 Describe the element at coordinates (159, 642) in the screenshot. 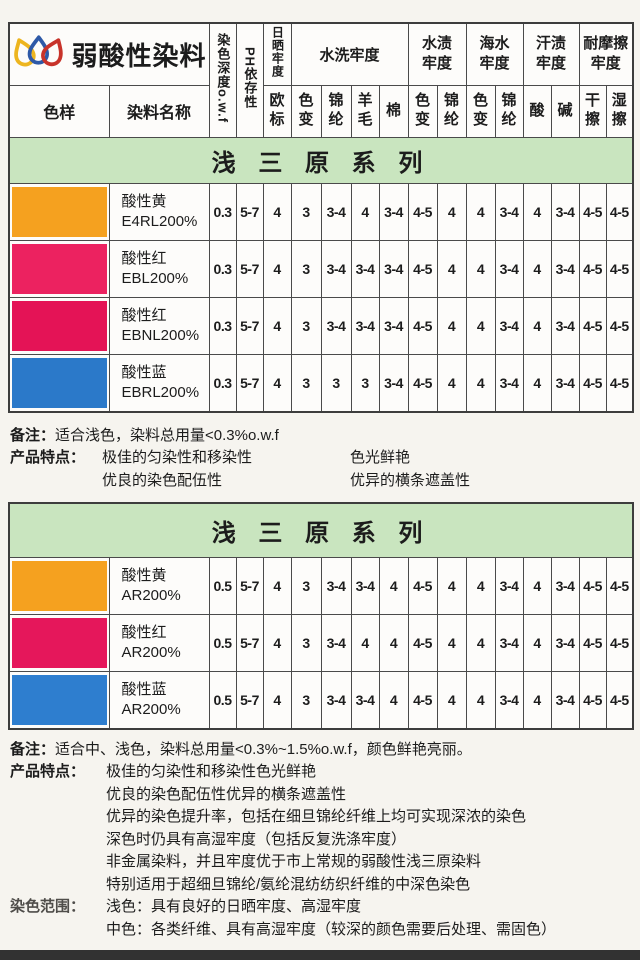

I see `dye-name: 酸性红 AR200%` at that location.